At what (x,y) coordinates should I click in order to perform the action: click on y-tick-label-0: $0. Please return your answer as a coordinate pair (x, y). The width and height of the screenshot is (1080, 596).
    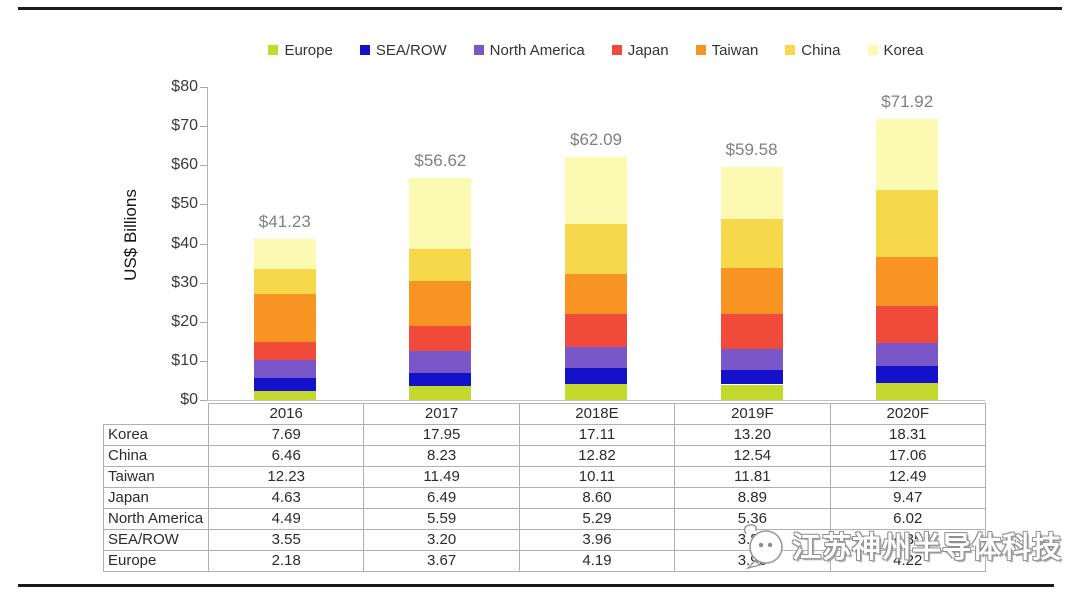
    Looking at the image, I should click on (189, 399).